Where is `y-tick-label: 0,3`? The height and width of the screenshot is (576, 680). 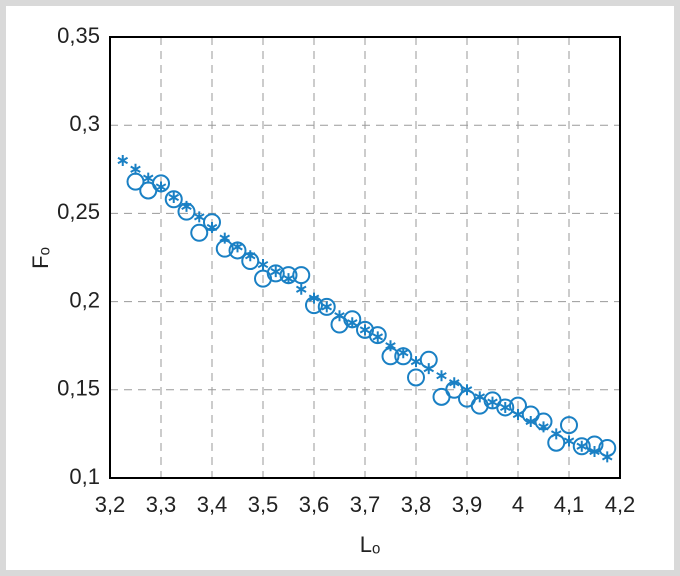
y-tick-label: 0,3 is located at coordinates (84, 123).